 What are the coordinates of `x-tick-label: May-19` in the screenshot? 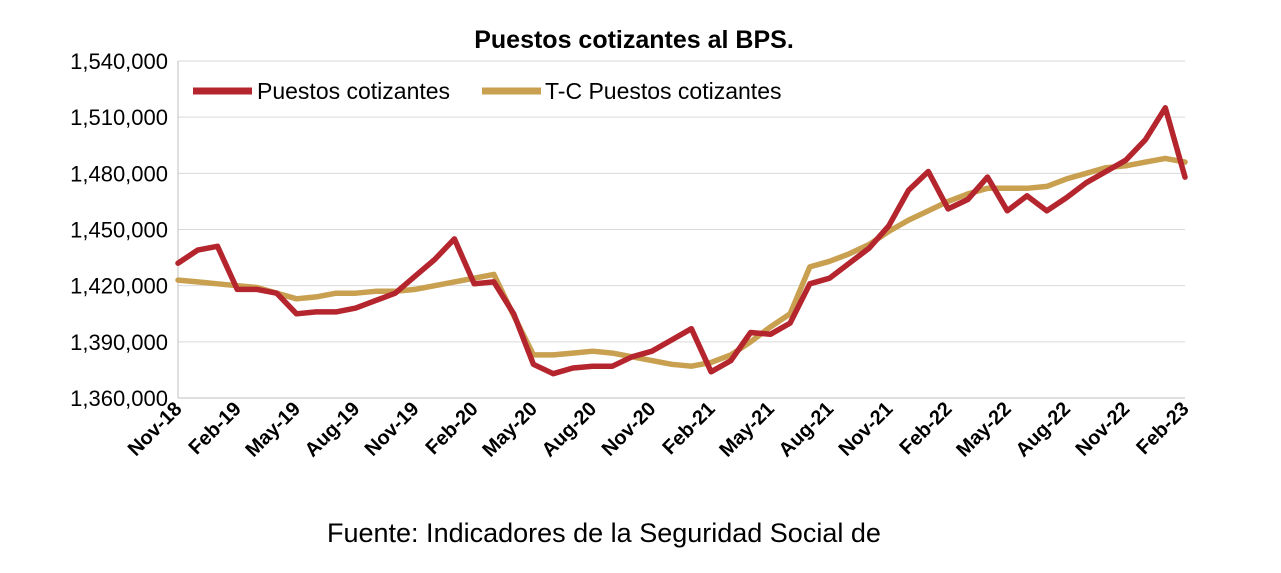 It's located at (273, 430).